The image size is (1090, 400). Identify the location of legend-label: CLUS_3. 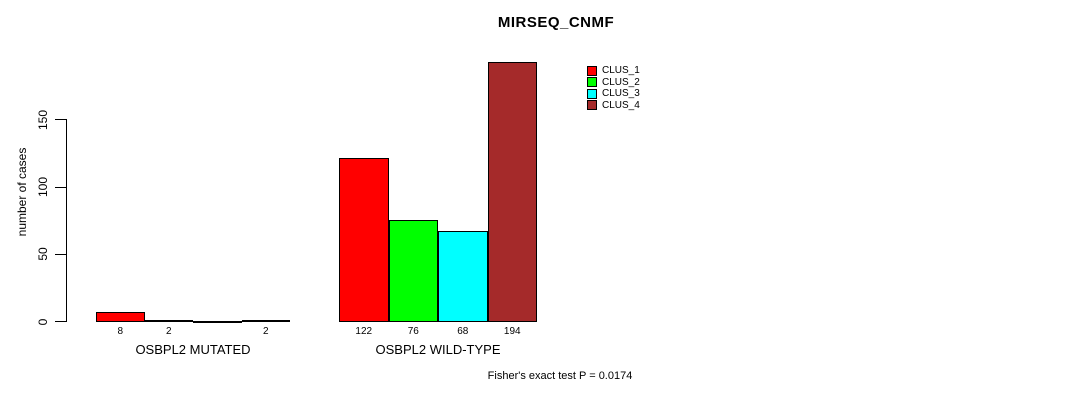
(621, 94).